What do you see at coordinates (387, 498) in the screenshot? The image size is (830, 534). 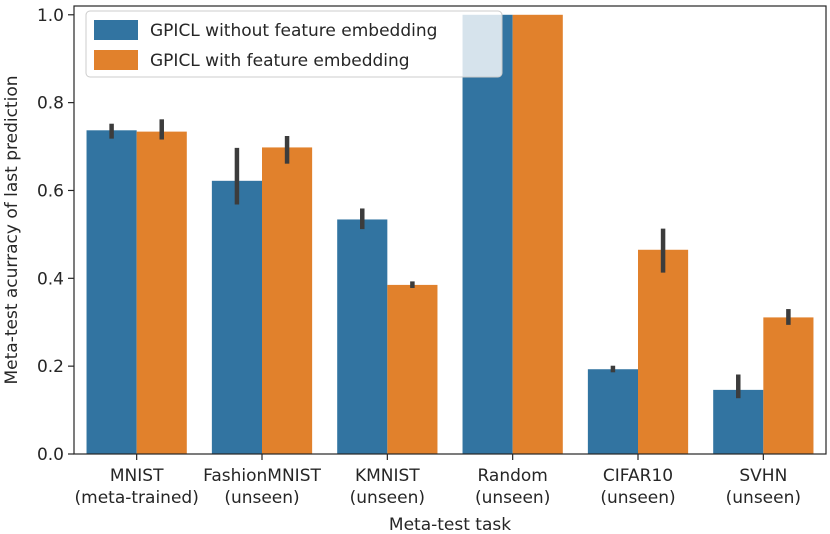 I see `x-tick-label-2-1: (unseen)` at bounding box center [387, 498].